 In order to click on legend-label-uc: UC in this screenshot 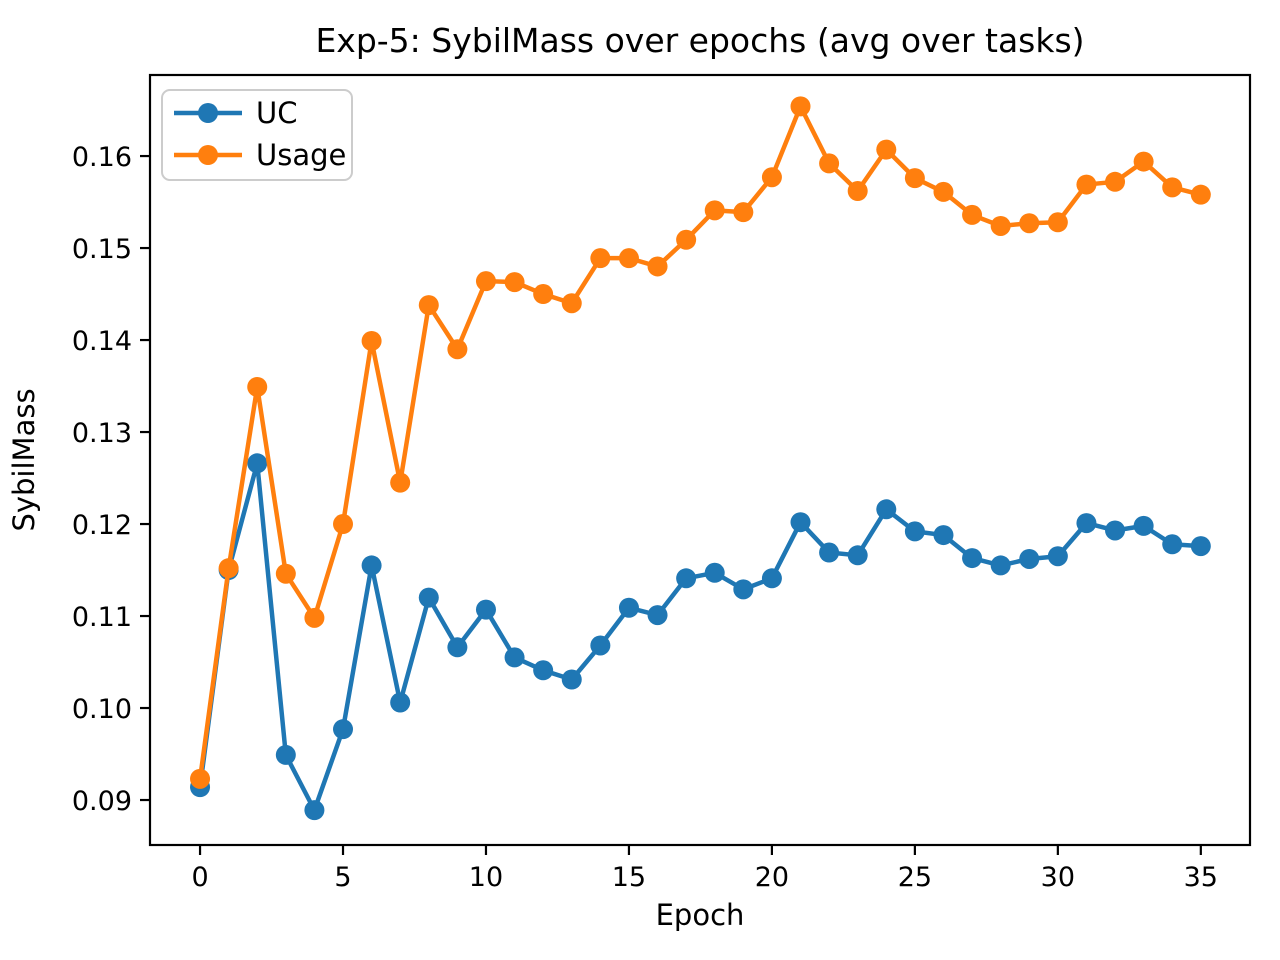, I will do `click(276, 113)`.